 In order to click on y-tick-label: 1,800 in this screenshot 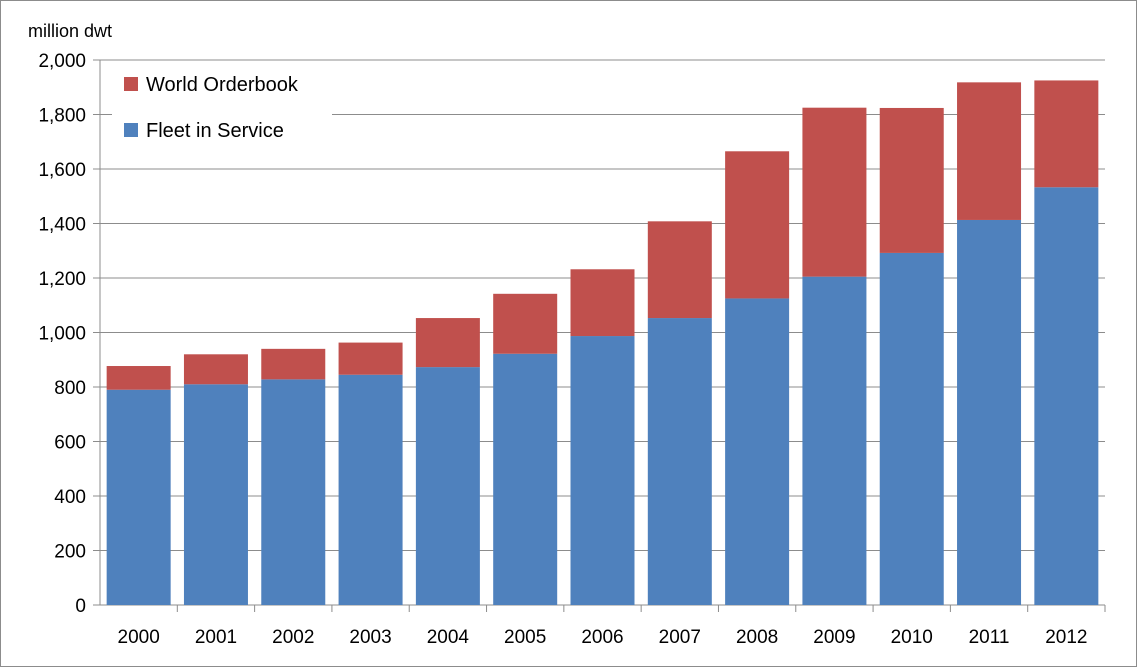, I will do `click(62, 116)`.